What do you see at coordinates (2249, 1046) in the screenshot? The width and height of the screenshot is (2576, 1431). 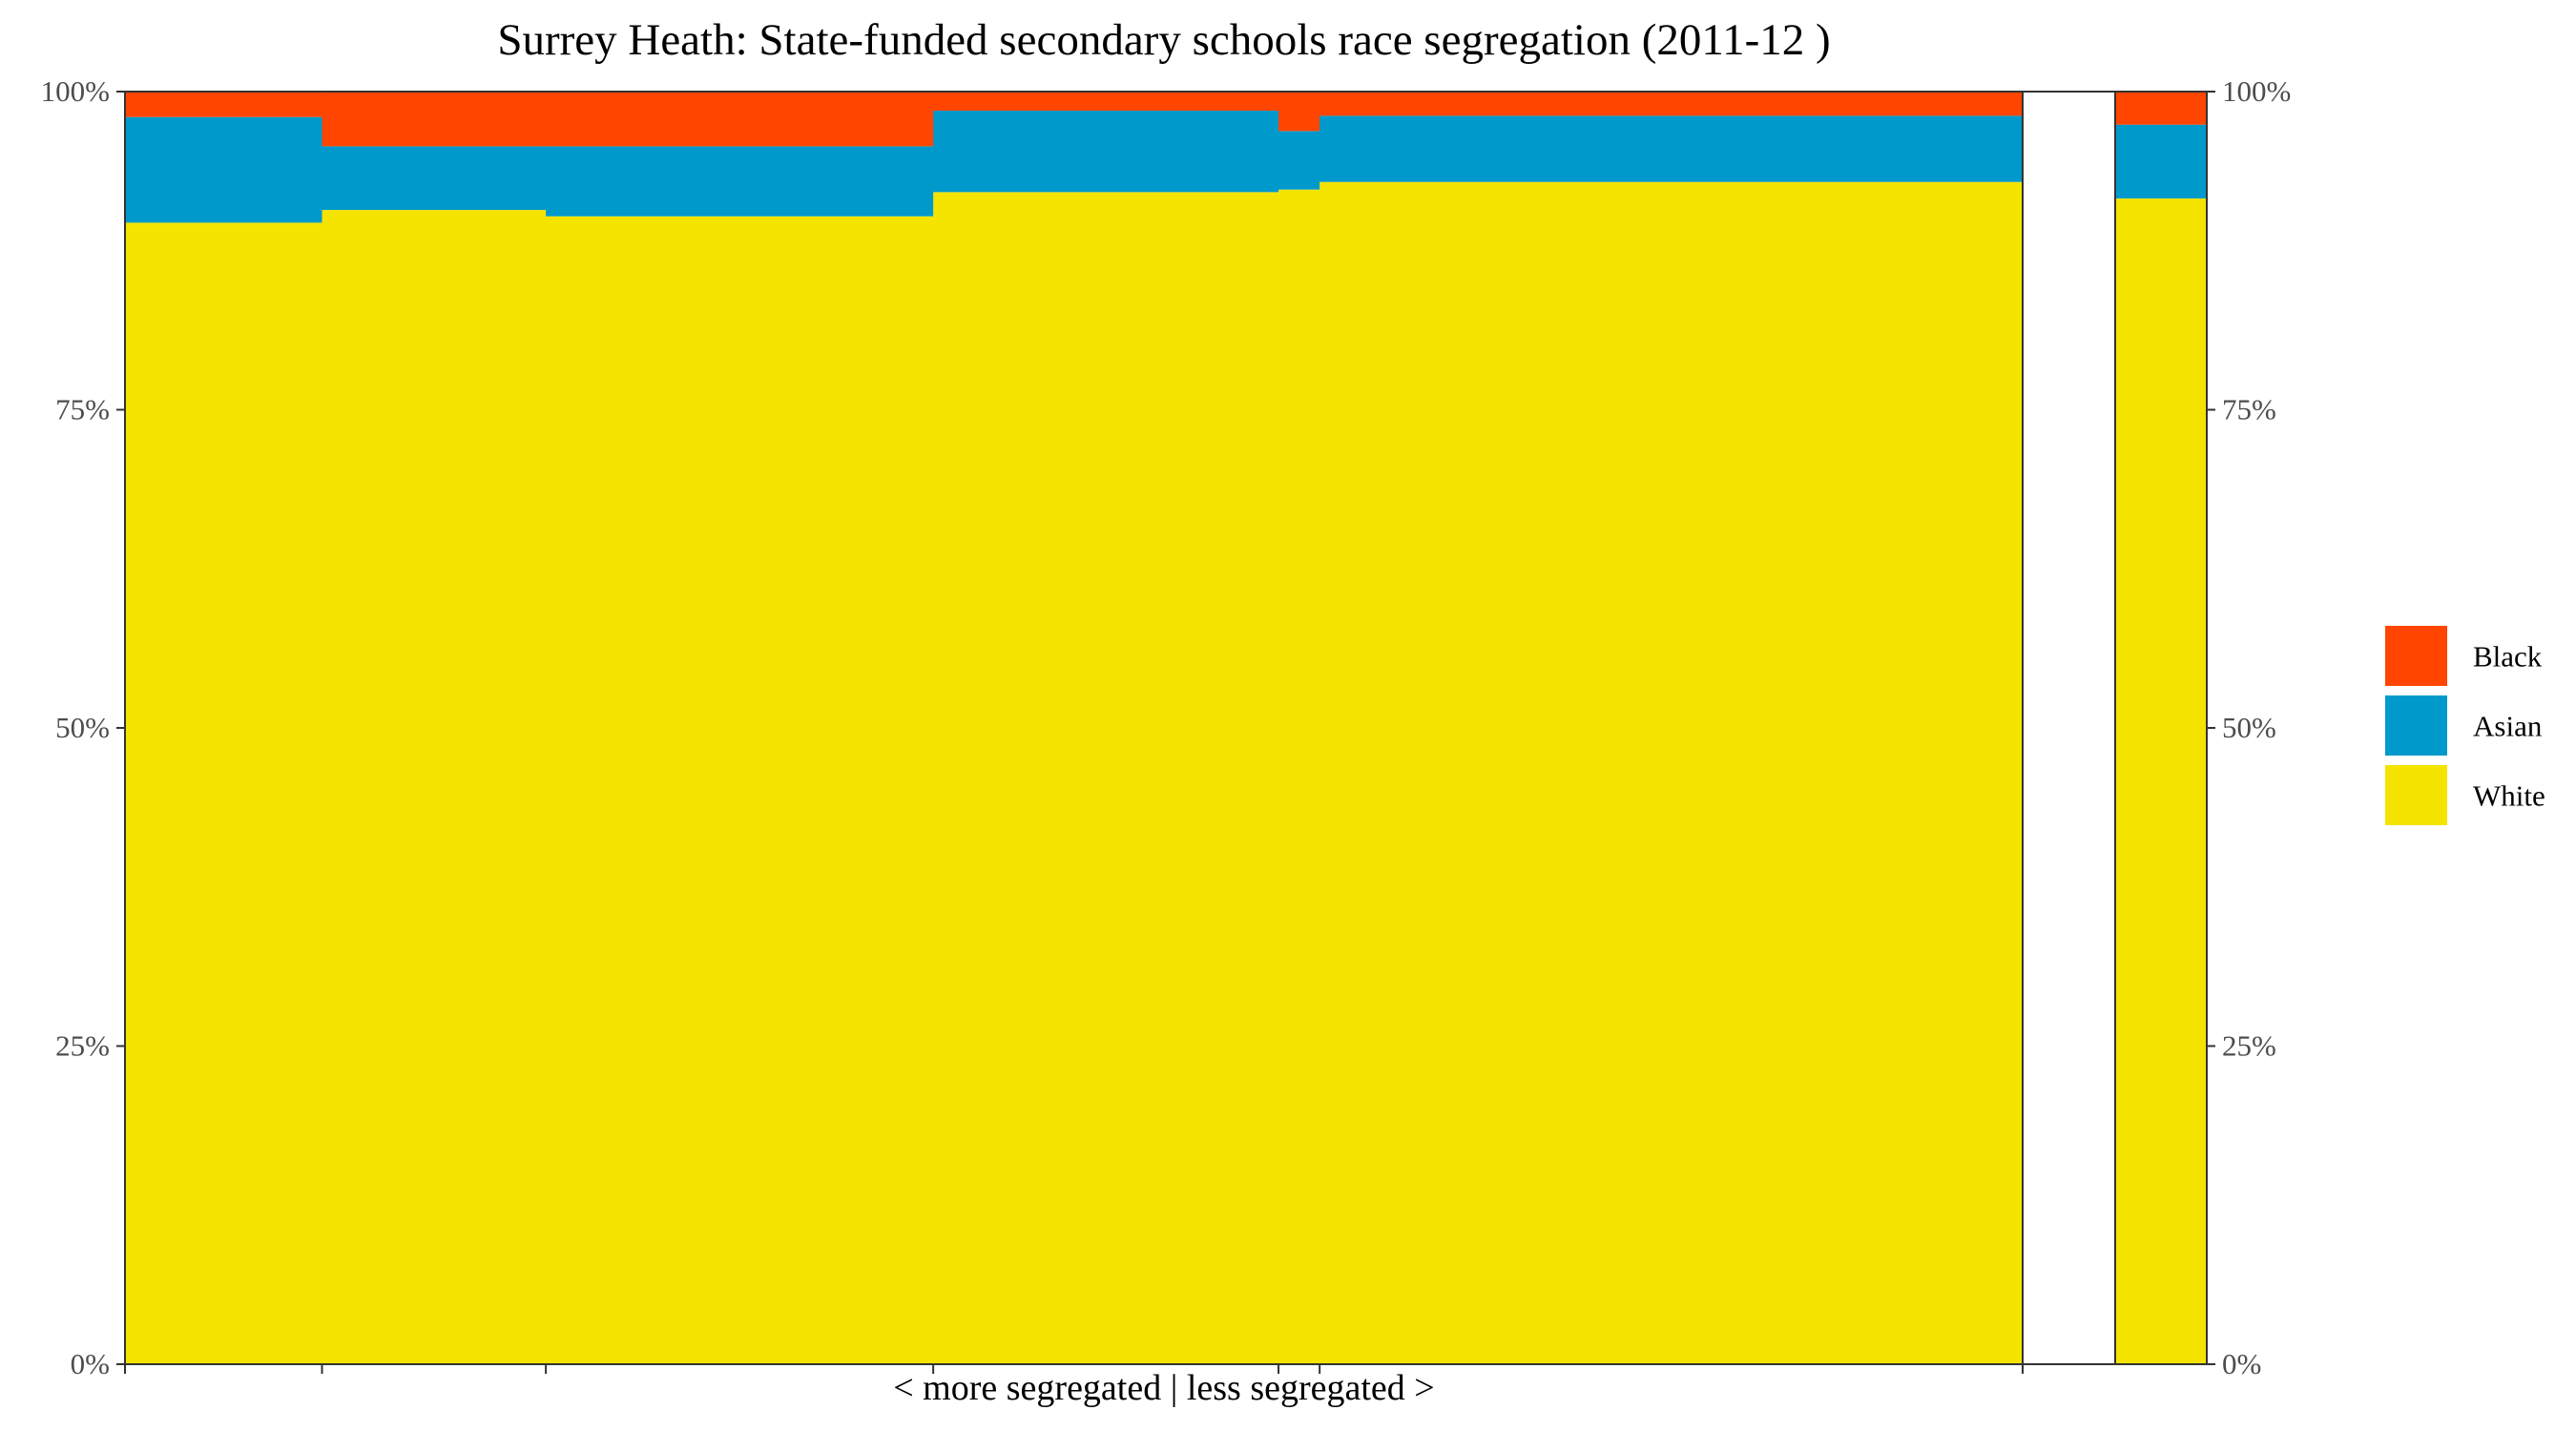 I see `y-tick-label-right: 25%` at bounding box center [2249, 1046].